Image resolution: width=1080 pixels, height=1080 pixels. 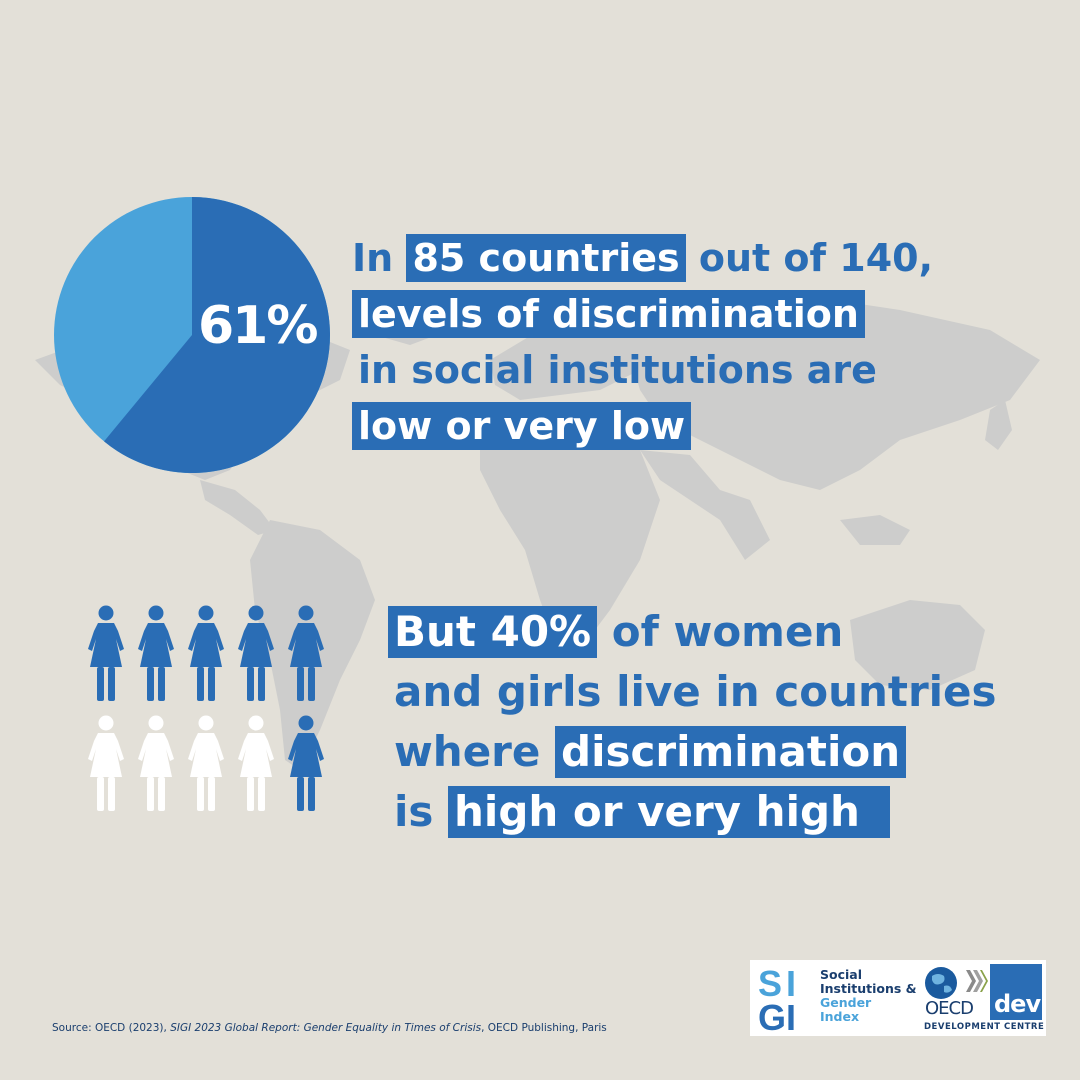 What do you see at coordinates (546, 258) in the screenshot?
I see `highlight-85-countries: 85 countries` at bounding box center [546, 258].